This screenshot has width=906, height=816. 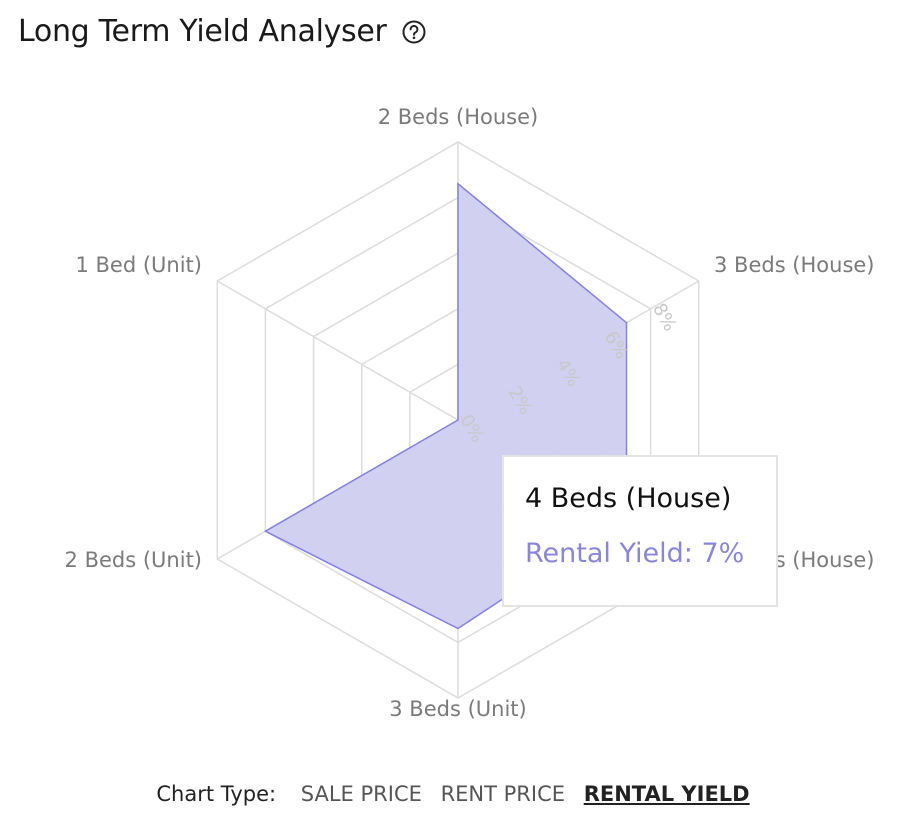 I want to click on chart-tooltip: 4 Beds (House) Rental Yield: 7%, so click(x=640, y=531).